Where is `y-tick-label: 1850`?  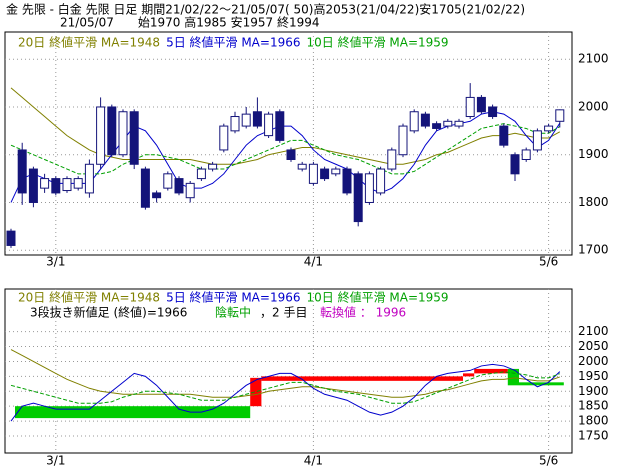
y-tick-label: 1850 is located at coordinates (593, 406).